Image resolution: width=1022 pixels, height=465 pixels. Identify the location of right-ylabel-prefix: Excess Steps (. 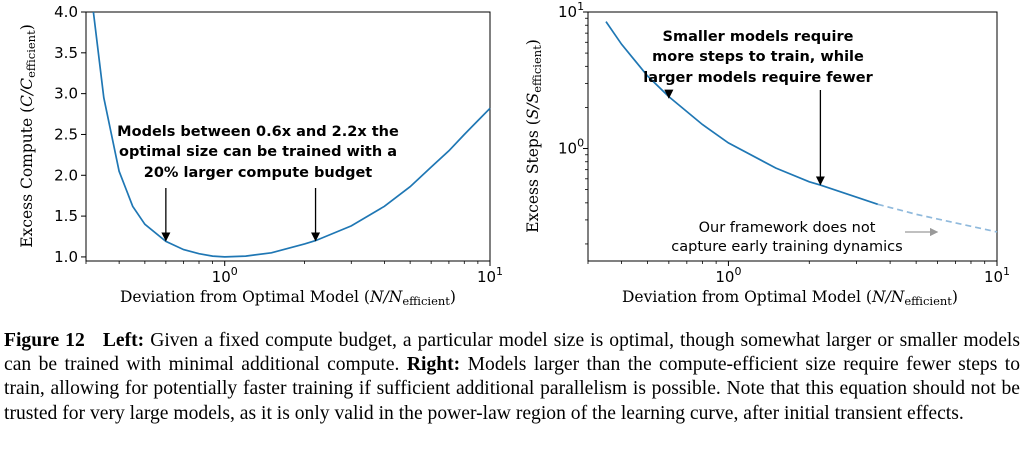
(533, 176).